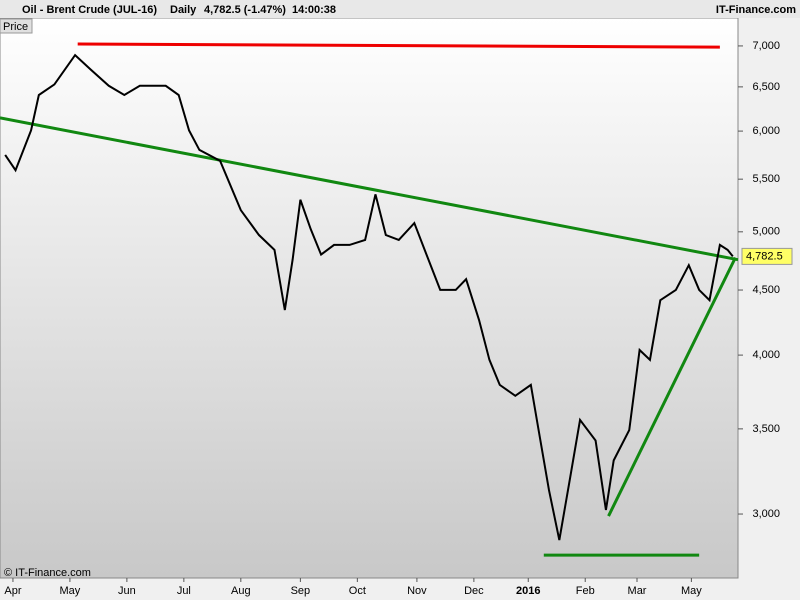 This screenshot has width=800, height=600. What do you see at coordinates (756, 10) in the screenshot?
I see `brand: IT-Finance.com` at bounding box center [756, 10].